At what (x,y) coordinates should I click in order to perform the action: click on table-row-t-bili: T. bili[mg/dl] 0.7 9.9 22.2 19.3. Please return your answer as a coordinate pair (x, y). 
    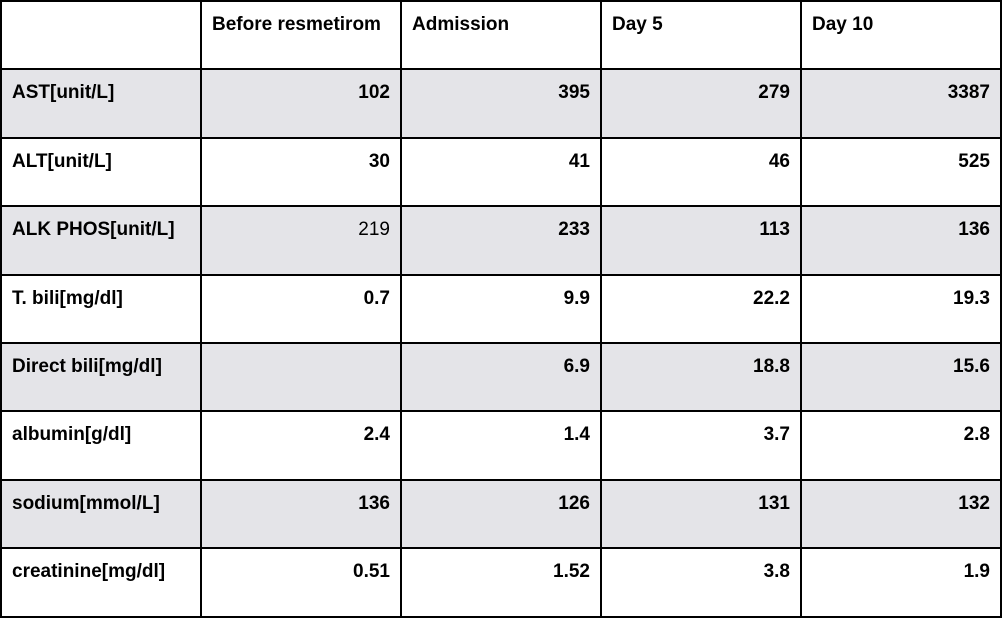
    Looking at the image, I should click on (501, 308).